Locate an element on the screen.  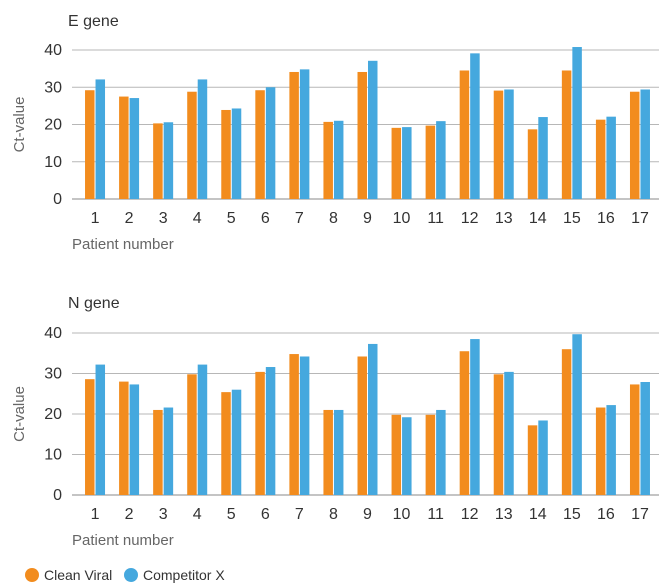
x-axis-label: Patient number is located at coordinates (123, 540).